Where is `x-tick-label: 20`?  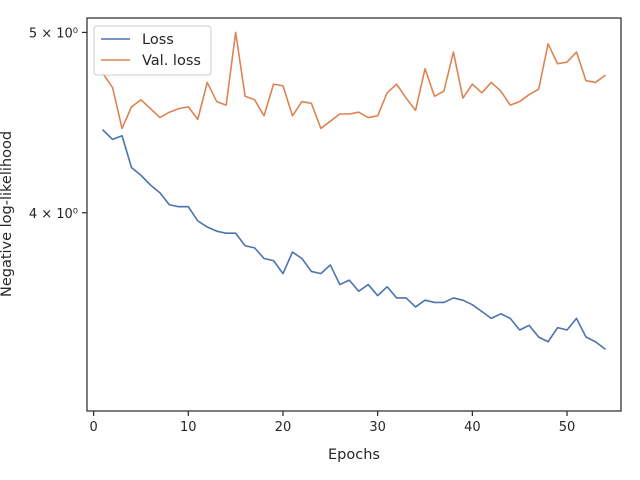
x-tick-label: 20 is located at coordinates (283, 427).